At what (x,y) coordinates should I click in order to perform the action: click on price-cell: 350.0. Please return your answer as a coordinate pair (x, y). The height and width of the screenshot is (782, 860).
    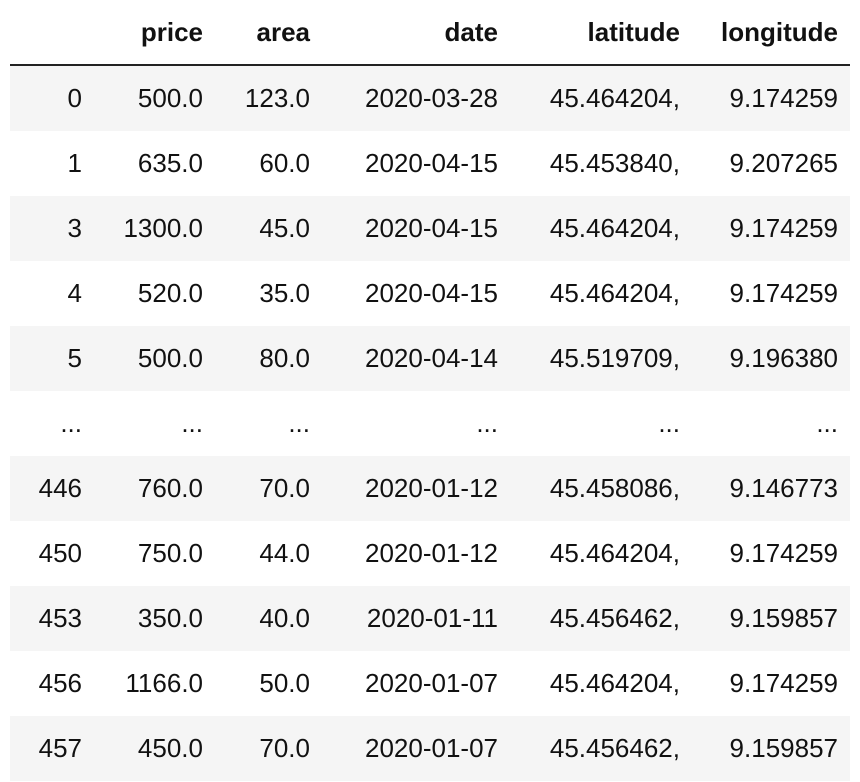
    Looking at the image, I should click on (155, 618).